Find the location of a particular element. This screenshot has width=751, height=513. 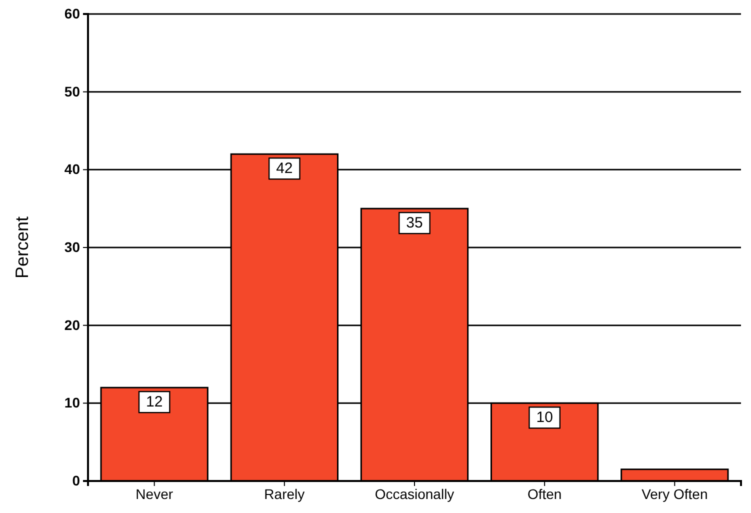

y-tick-label: 50 is located at coordinates (72, 91).